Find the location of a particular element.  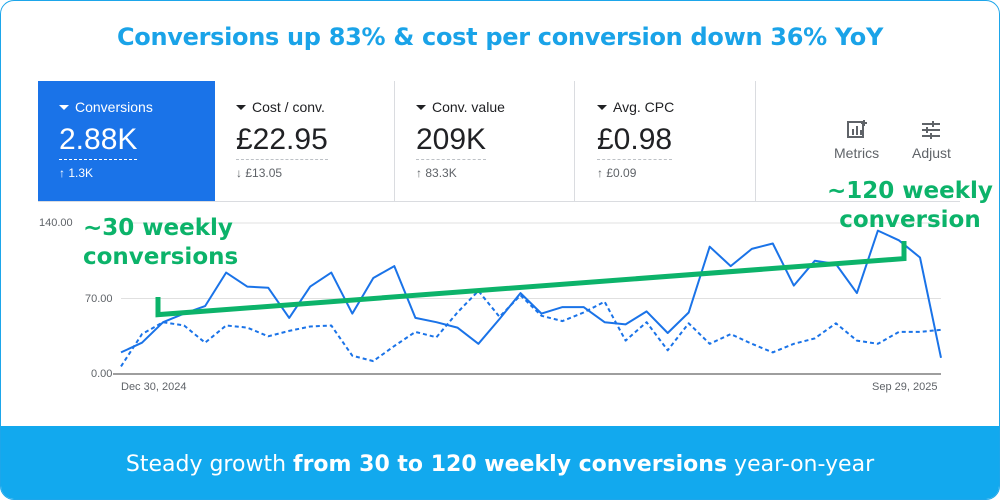

annotation-left: ~30 weekly conversions is located at coordinates (160, 243).